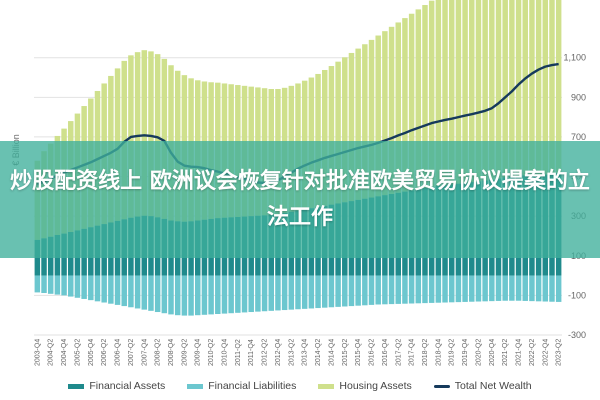 The height and width of the screenshot is (400, 600). Describe the element at coordinates (116, 386) in the screenshot. I see `legend-item-financial-assets: Financial Assets` at that location.